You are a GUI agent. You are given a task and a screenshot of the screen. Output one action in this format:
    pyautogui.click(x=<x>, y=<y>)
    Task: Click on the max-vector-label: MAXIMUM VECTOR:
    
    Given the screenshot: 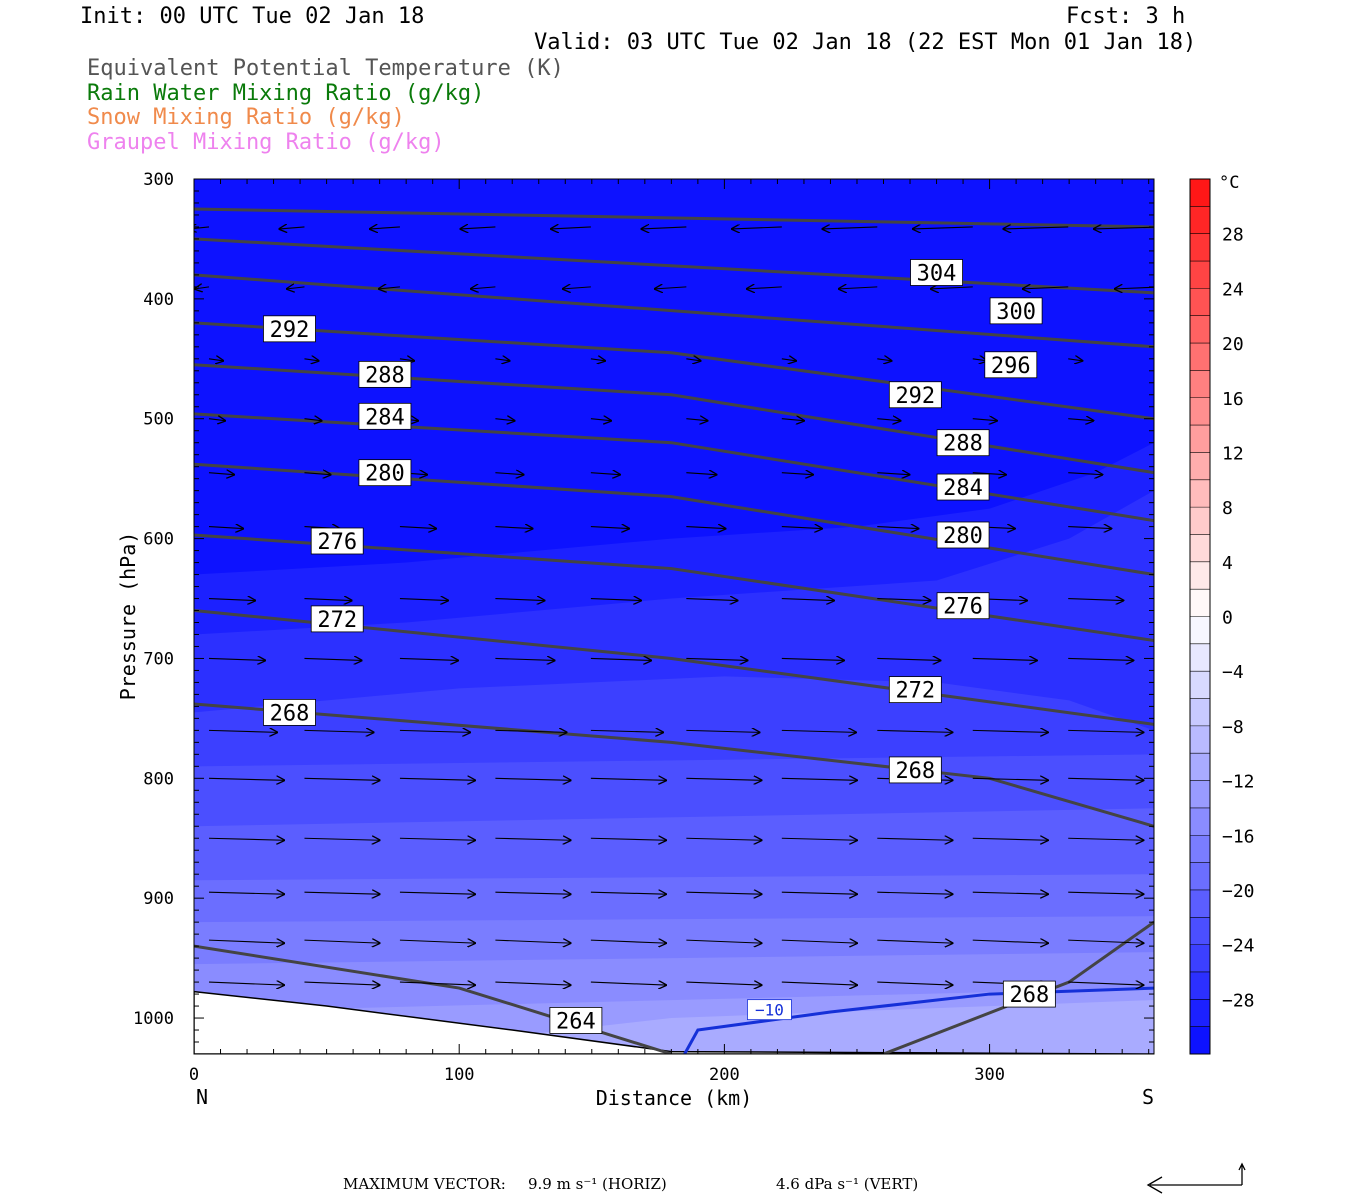 What is the action you would take?
    pyautogui.click(x=424, y=1184)
    